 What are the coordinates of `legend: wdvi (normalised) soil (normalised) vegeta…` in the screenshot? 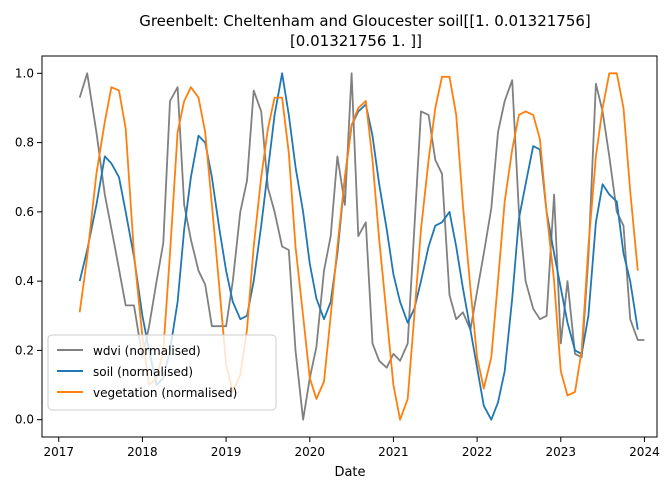 It's located at (162, 372).